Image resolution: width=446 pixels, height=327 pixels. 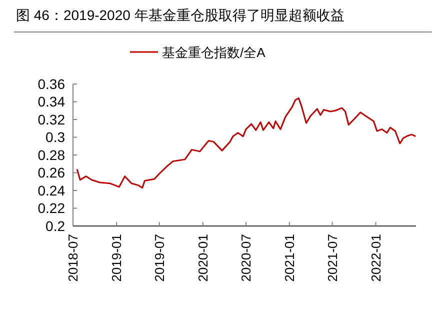 What do you see at coordinates (52, 190) in the screenshot?
I see `y-tick-label: 0.24` at bounding box center [52, 190].